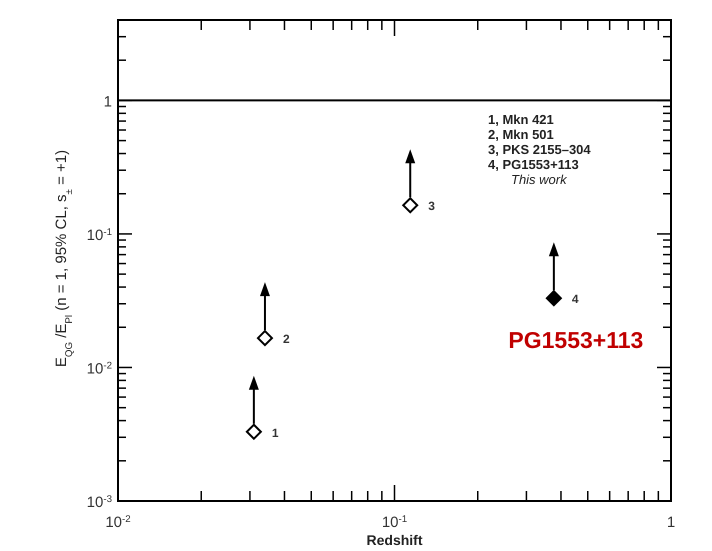  Describe the element at coordinates (671, 522) in the screenshot. I see `x-tick-label: 1` at that location.